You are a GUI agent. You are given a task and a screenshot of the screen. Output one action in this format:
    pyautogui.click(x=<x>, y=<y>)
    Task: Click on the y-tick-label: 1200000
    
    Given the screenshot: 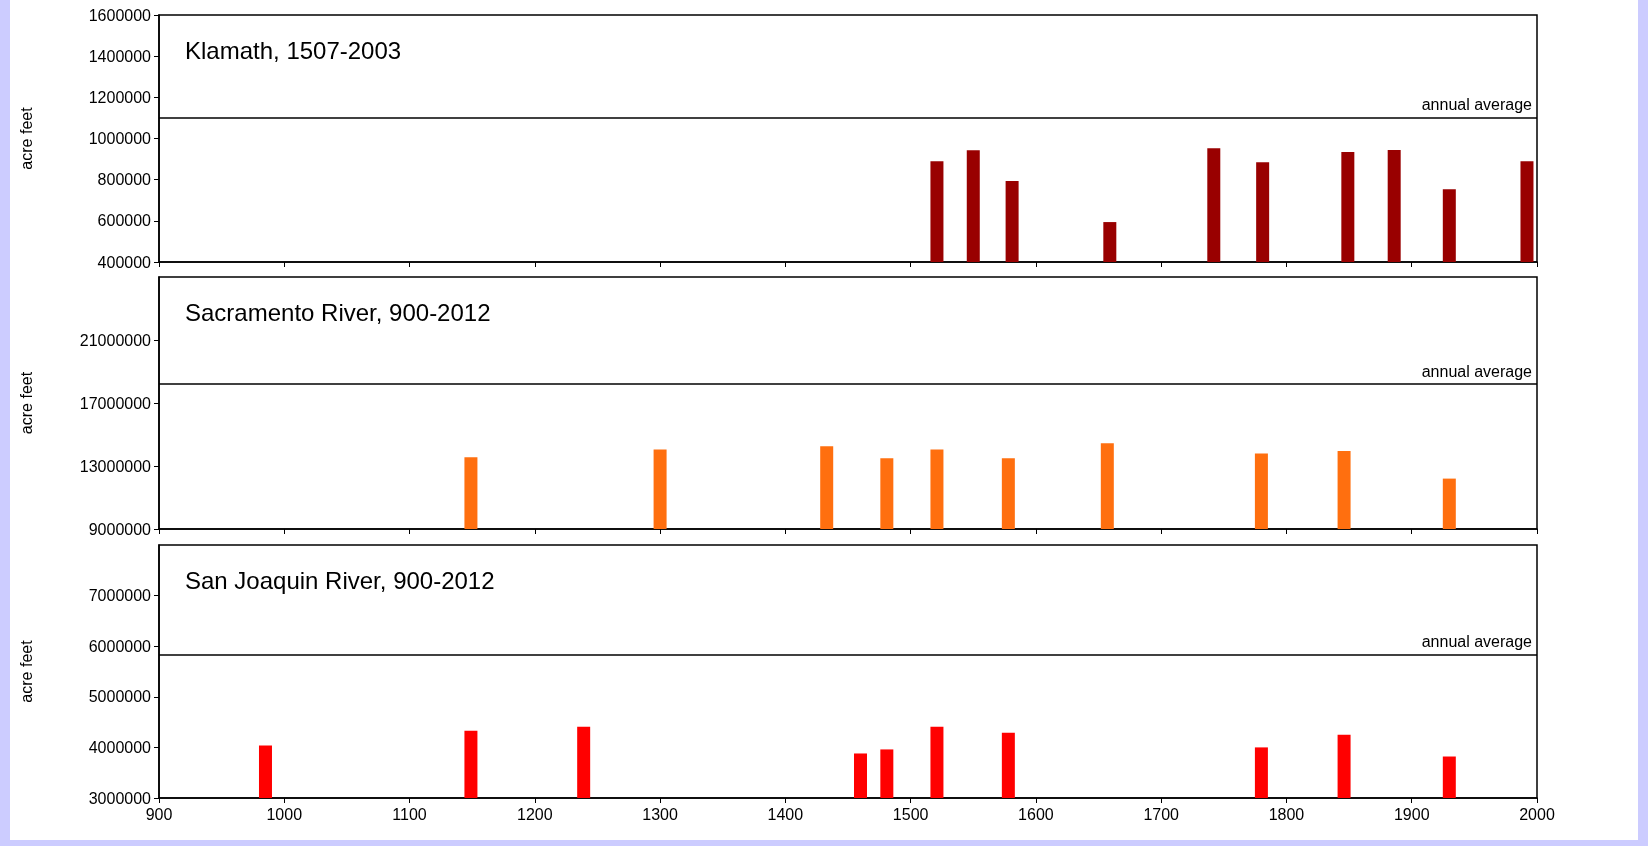 What is the action you would take?
    pyautogui.click(x=120, y=97)
    